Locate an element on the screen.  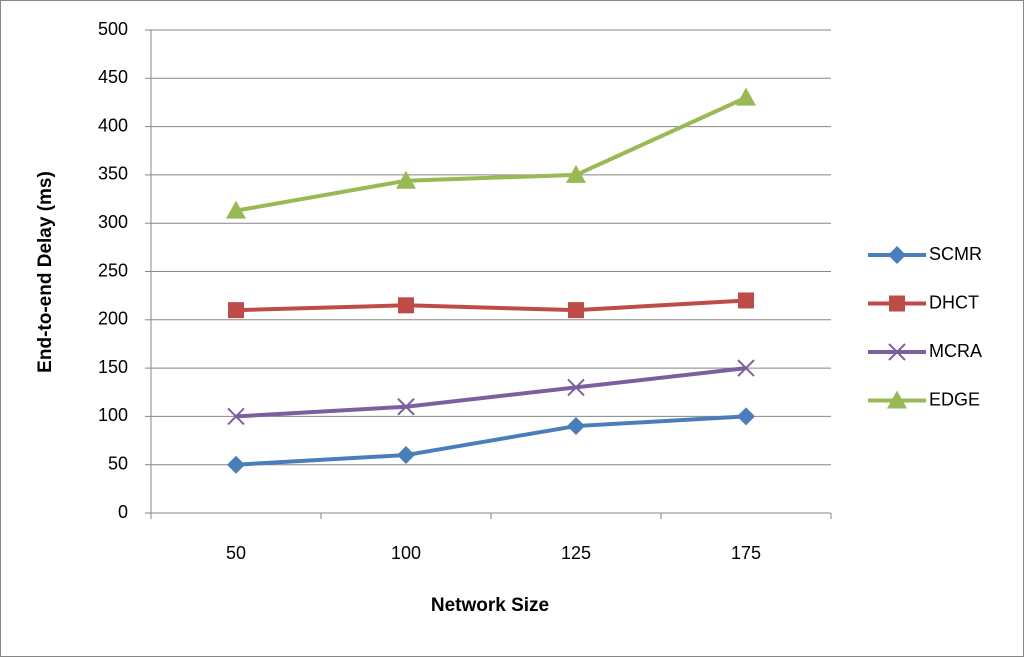
y-axis-title: End-to-end Delay (ms) is located at coordinates (45, 272).